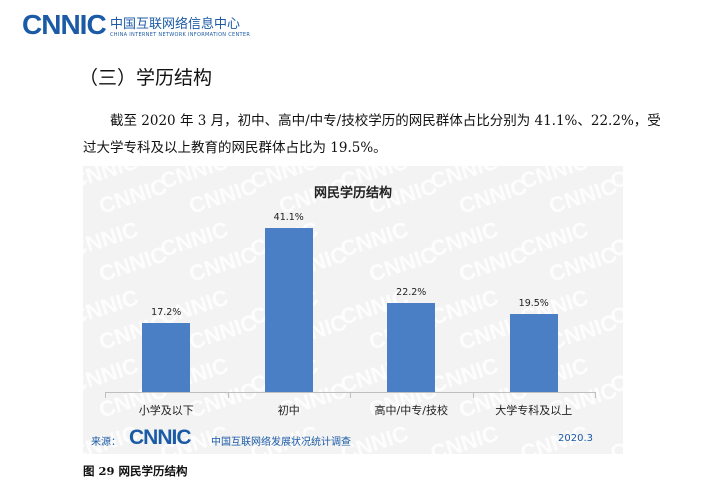  What do you see at coordinates (175, 24) in the screenshot?
I see `org-name-cn: 中国互联网络信息中心` at bounding box center [175, 24].